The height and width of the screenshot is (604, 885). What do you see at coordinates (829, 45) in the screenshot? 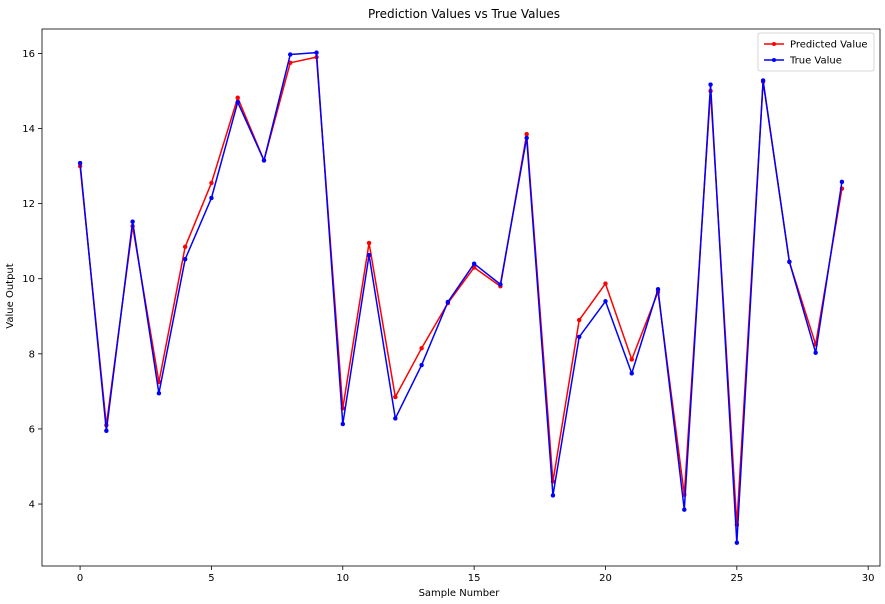
I see `legend-label-predicted-value: Predicted Value` at bounding box center [829, 45].